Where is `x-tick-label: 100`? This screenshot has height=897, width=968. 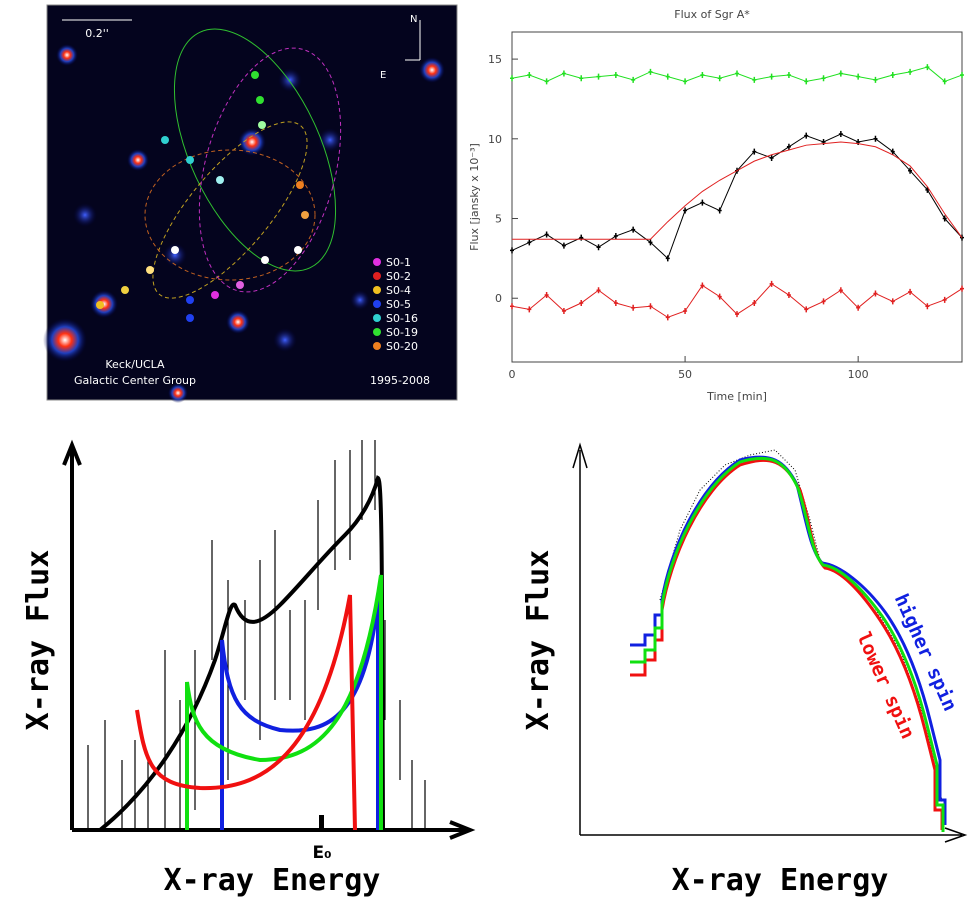 x-tick-label: 100 is located at coordinates (858, 374).